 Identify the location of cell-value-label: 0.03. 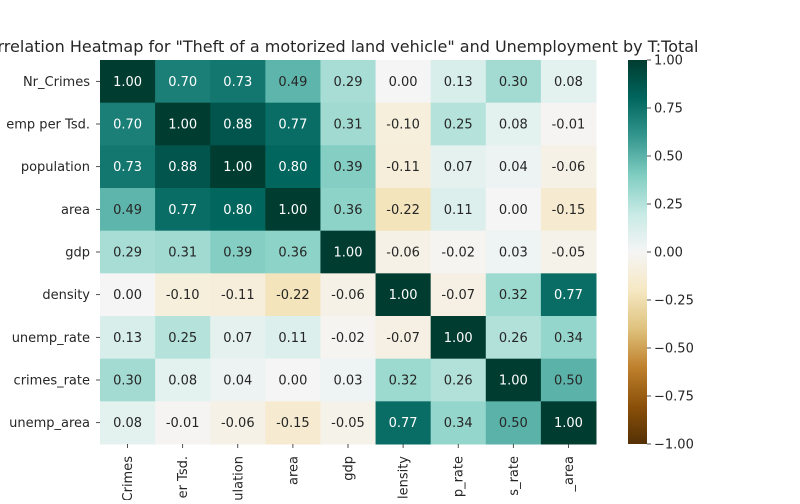
(348, 381).